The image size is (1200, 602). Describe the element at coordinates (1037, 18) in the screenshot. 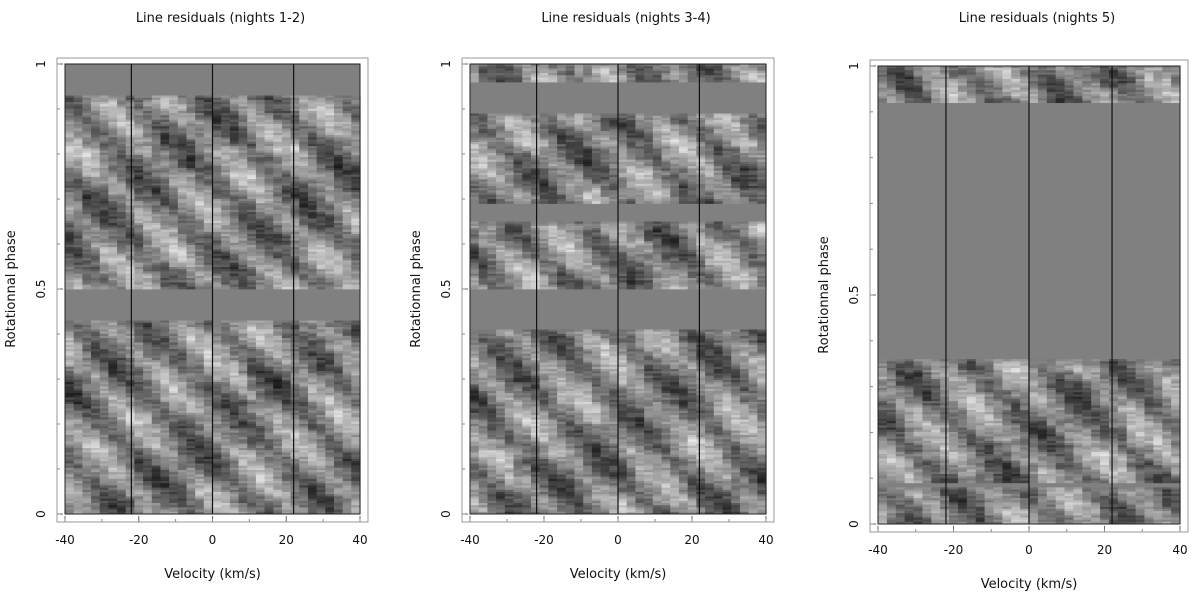

I see `chart-title: Line residuals (nights 5)` at that location.